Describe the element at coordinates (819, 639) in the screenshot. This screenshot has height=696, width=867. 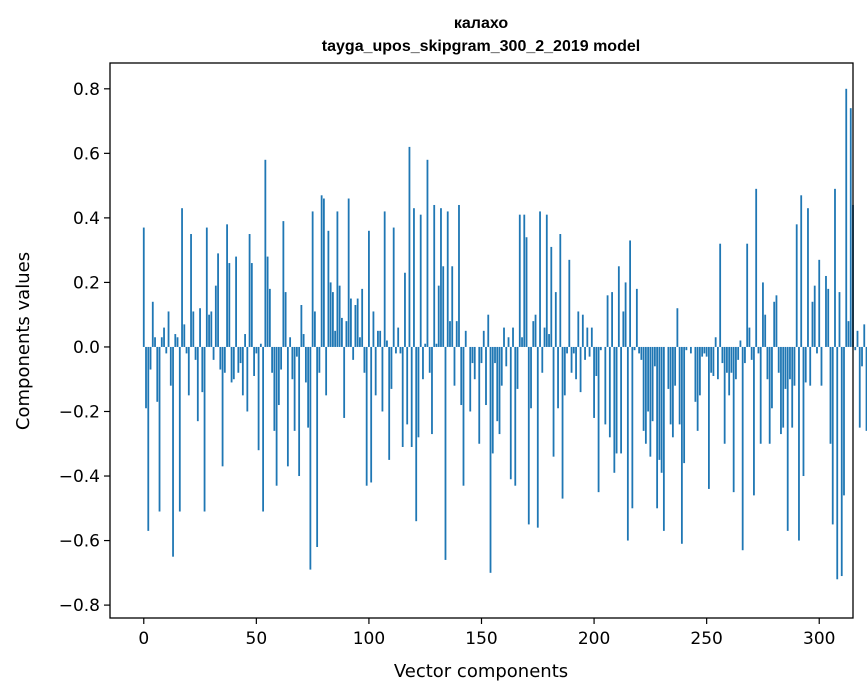
I see `x-tick-label: 300` at that location.